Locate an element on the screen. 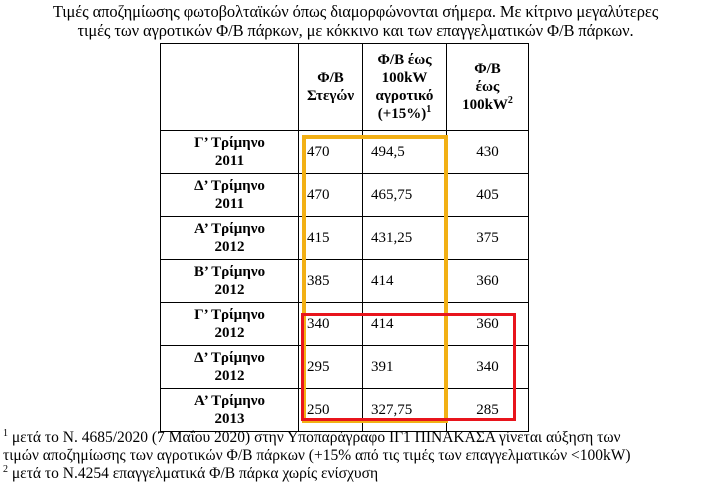 This screenshot has width=711, height=499. table-row: Α’ Τρίμηνο 2013 250 327,75 285 is located at coordinates (344, 410).